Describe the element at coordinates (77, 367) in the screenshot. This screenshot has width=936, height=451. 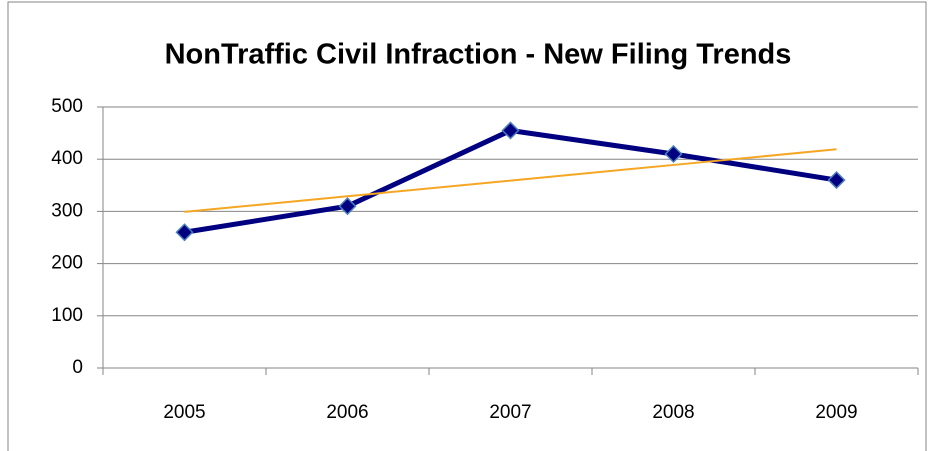
I see `y-tick-label: 0` at that location.